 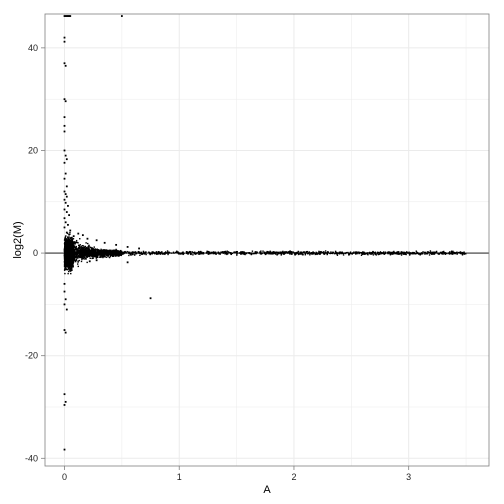 I want to click on x-tick-label: 1, so click(x=179, y=477).